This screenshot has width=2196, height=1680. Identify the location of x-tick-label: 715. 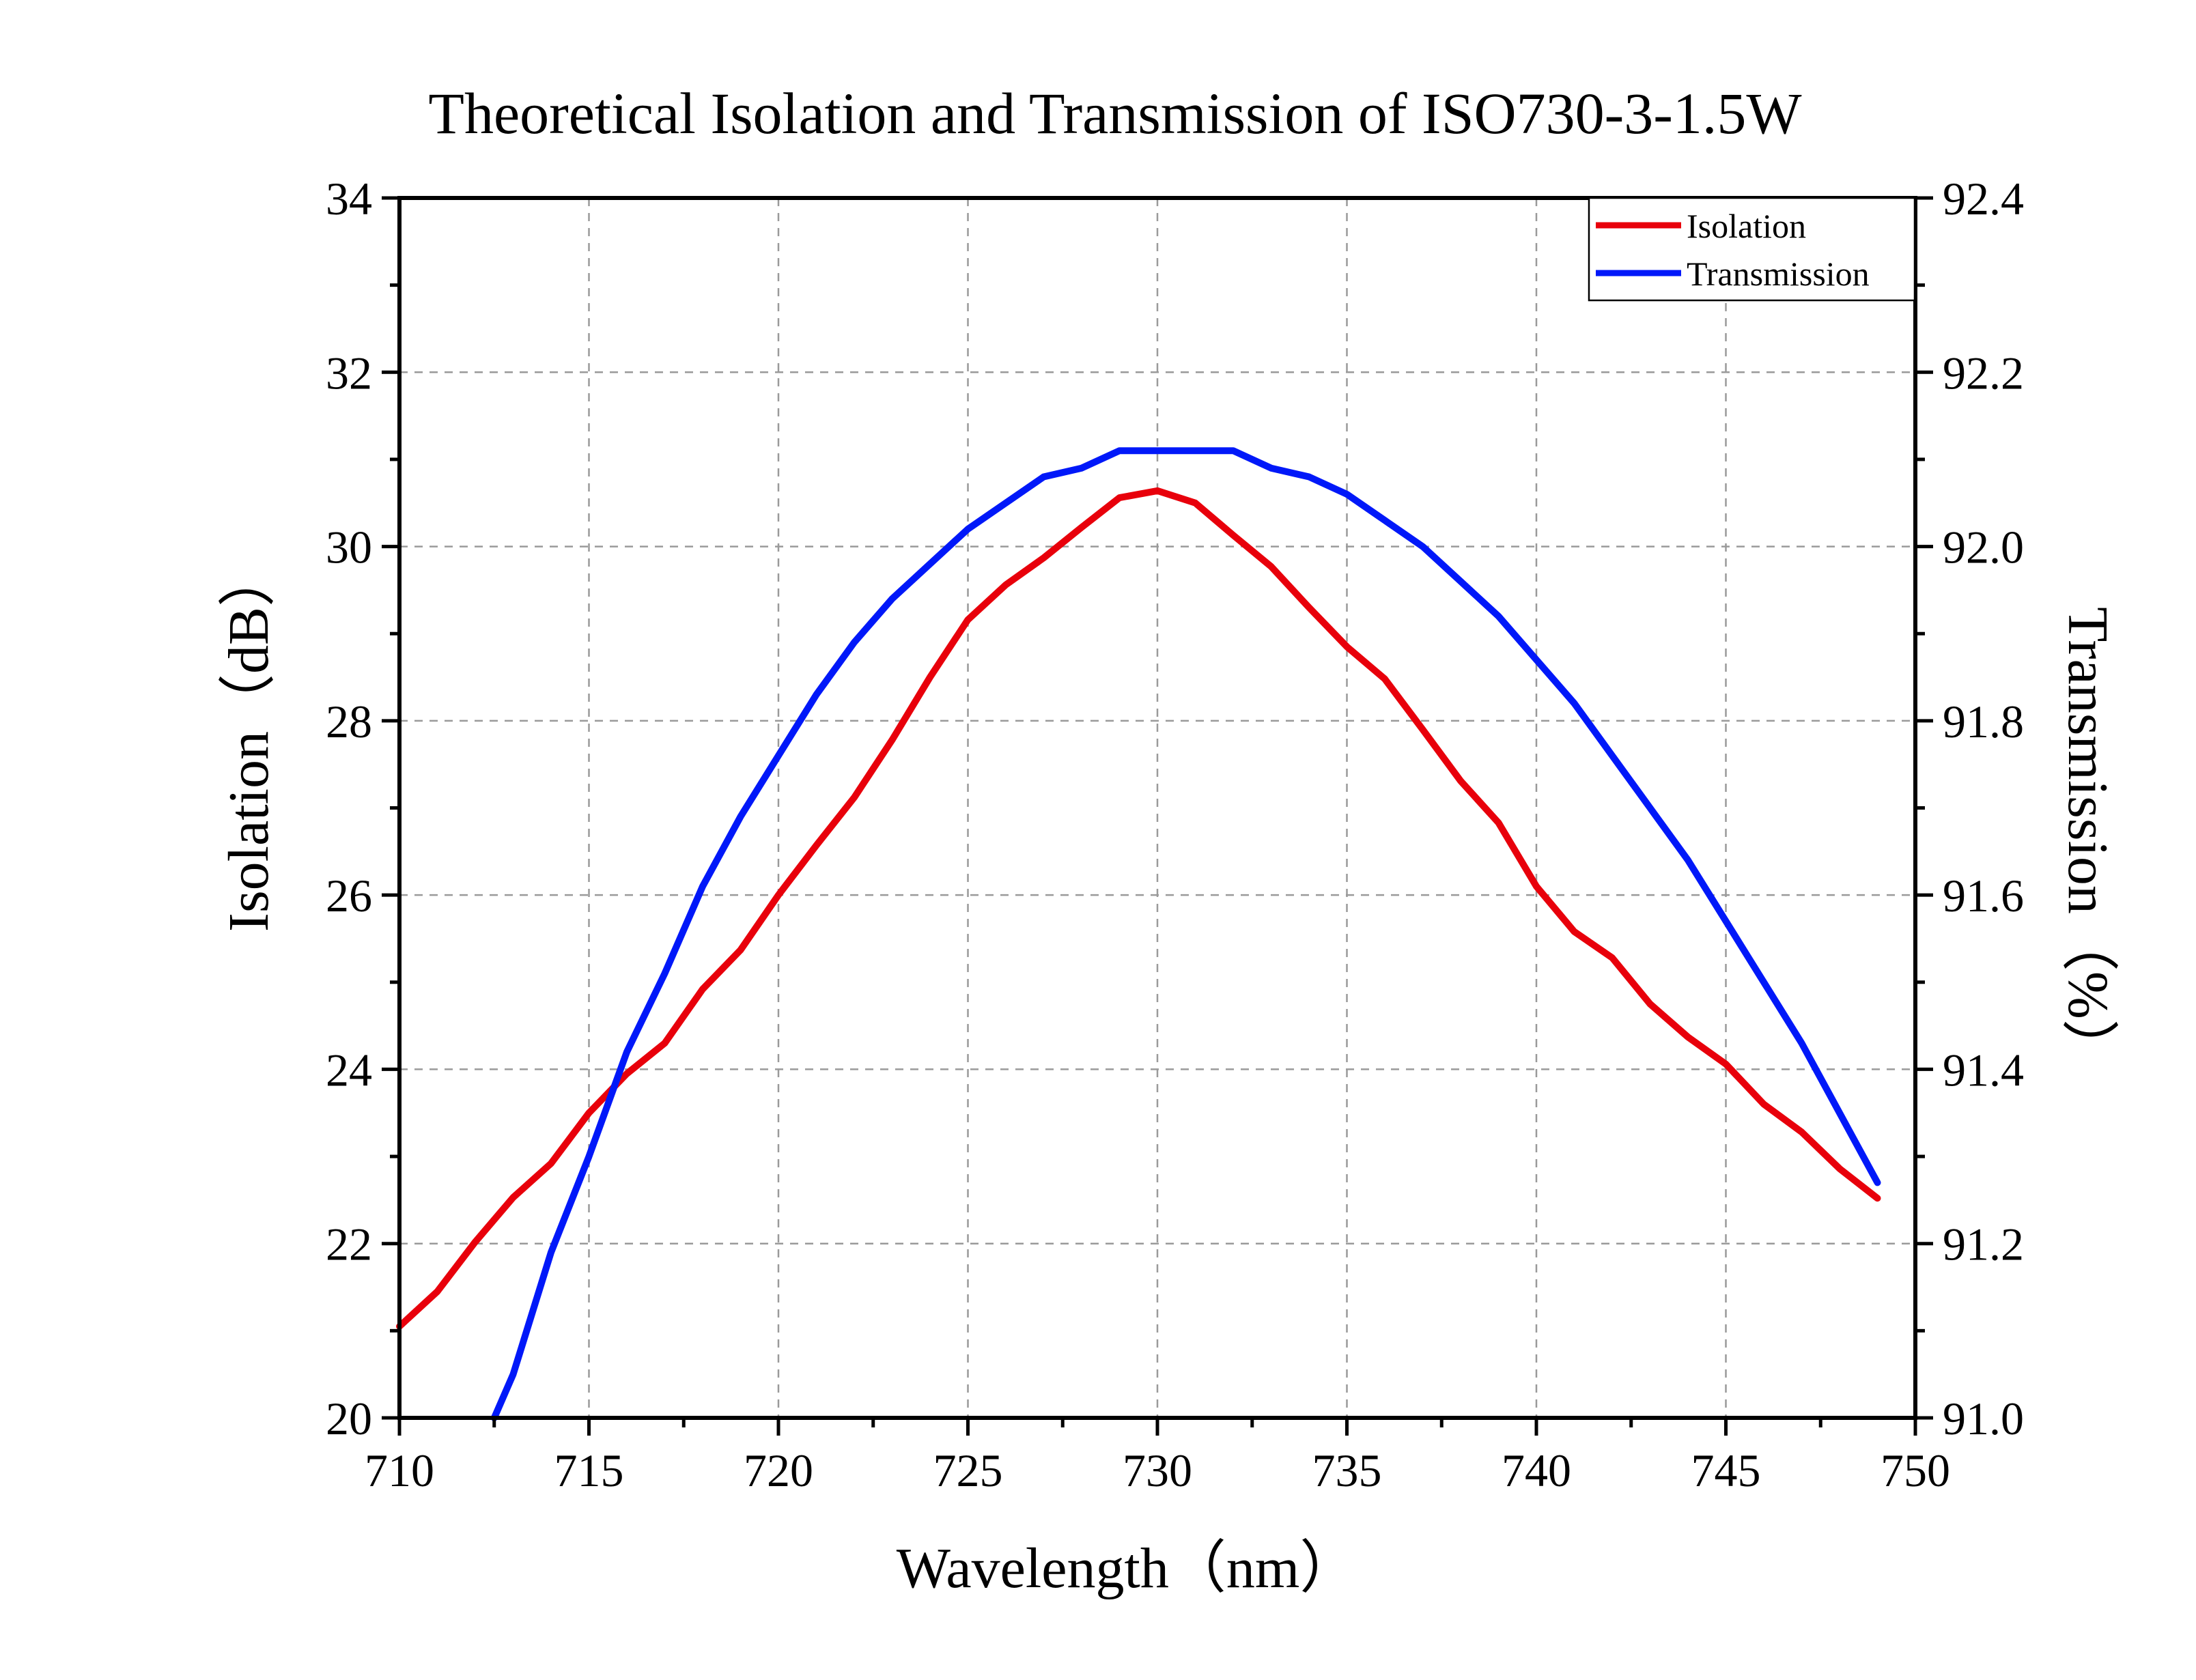
(589, 1470).